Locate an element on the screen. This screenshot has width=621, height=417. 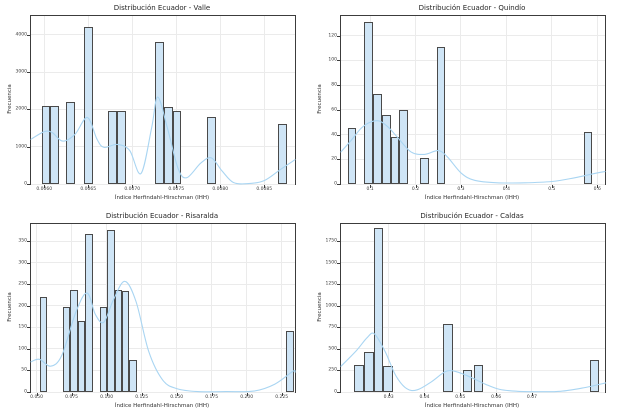
x-tick-label: 0.0085 is located at coordinates (264, 189).